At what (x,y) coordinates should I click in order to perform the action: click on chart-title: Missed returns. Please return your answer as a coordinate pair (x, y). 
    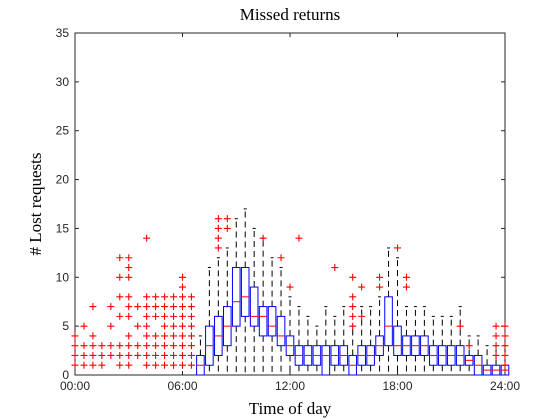
    Looking at the image, I should click on (290, 14).